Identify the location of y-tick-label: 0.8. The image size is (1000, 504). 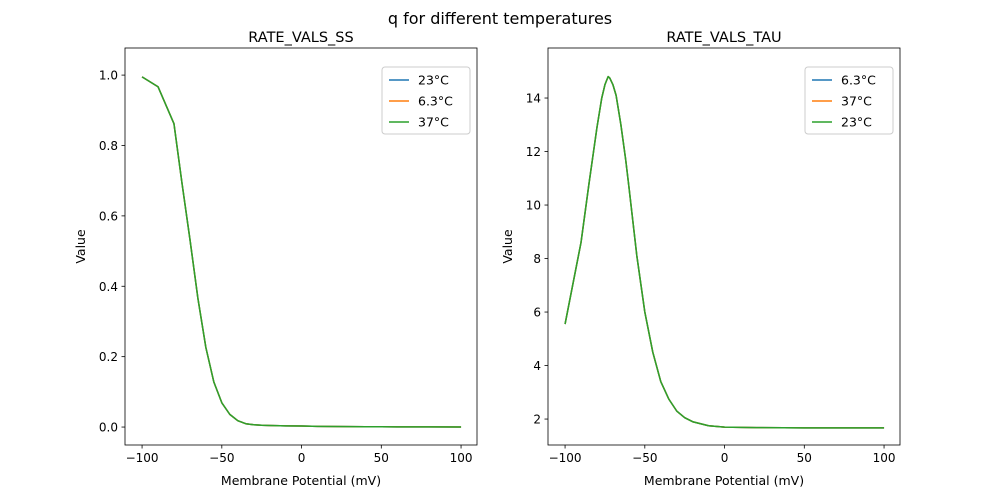
(108, 146).